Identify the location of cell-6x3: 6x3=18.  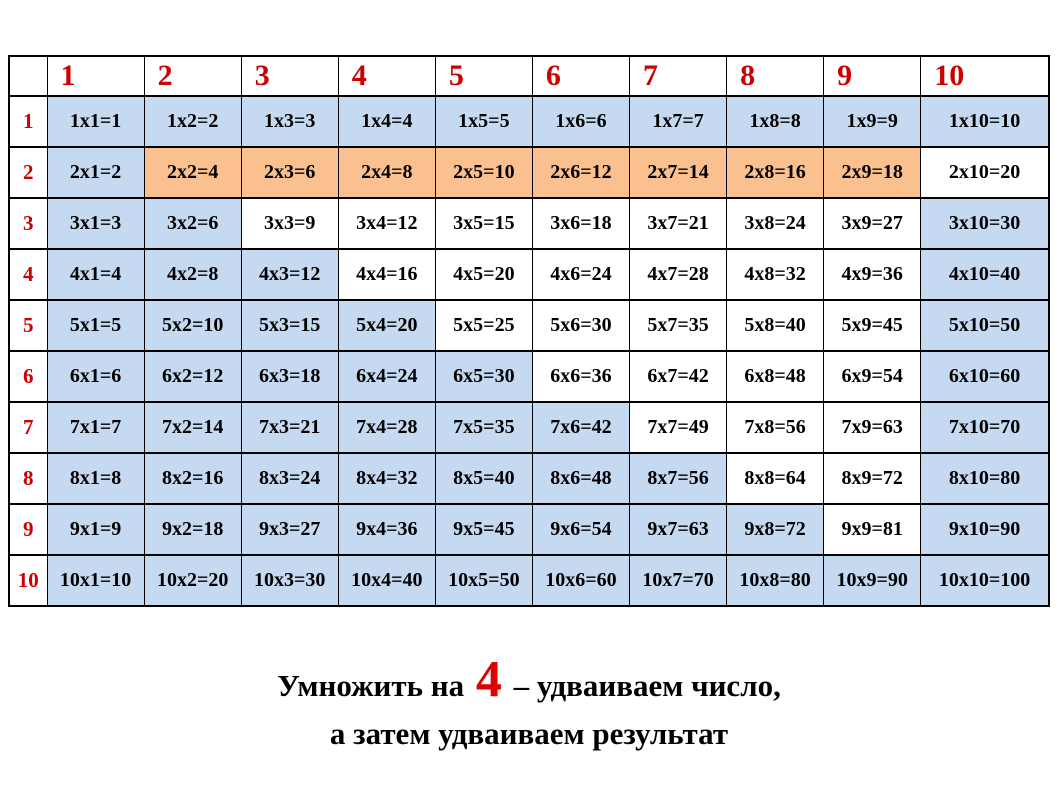
(289, 376).